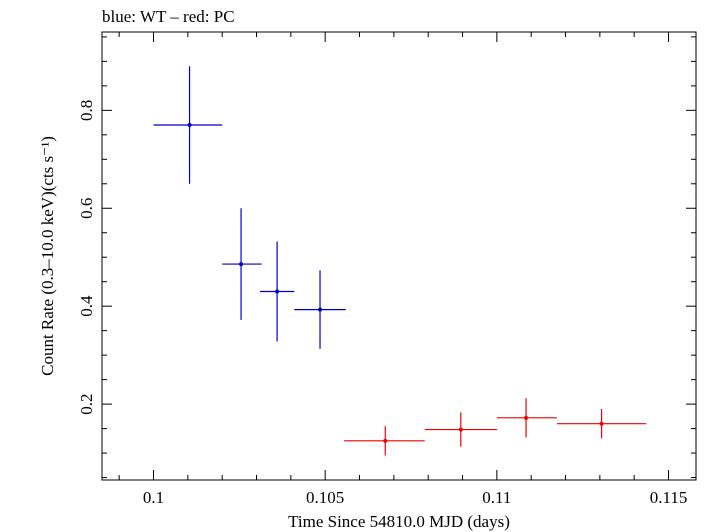 Image resolution: width=716 pixels, height=532 pixels. Describe the element at coordinates (86, 306) in the screenshot. I see `y-tick-label: 0.4` at that location.